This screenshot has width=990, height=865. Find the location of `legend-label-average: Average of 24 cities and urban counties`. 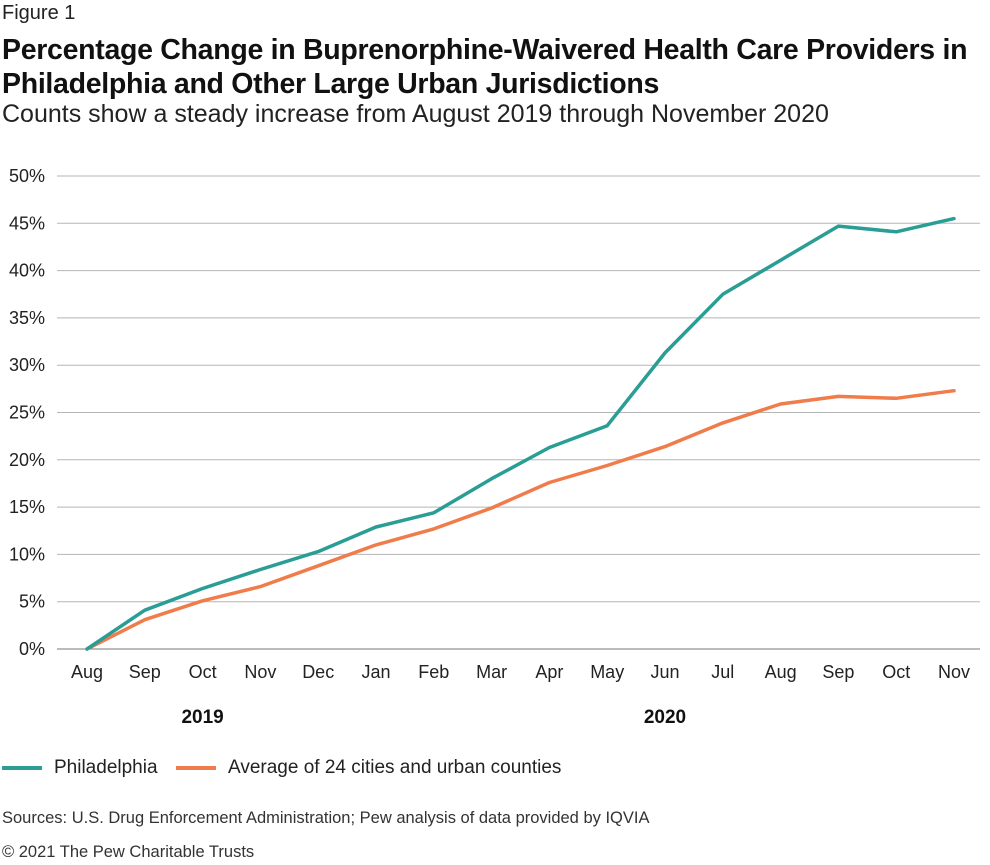

legend-label-average: Average of 24 cities and urban counties is located at coordinates (395, 767).